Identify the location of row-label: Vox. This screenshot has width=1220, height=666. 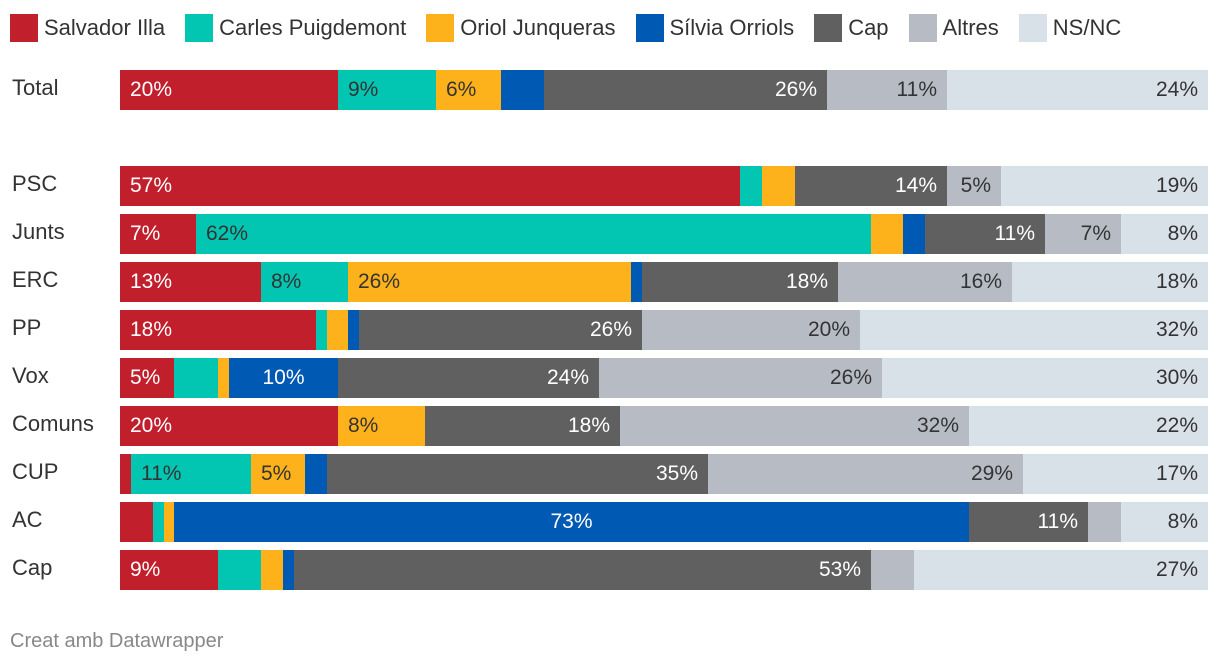
(30, 375).